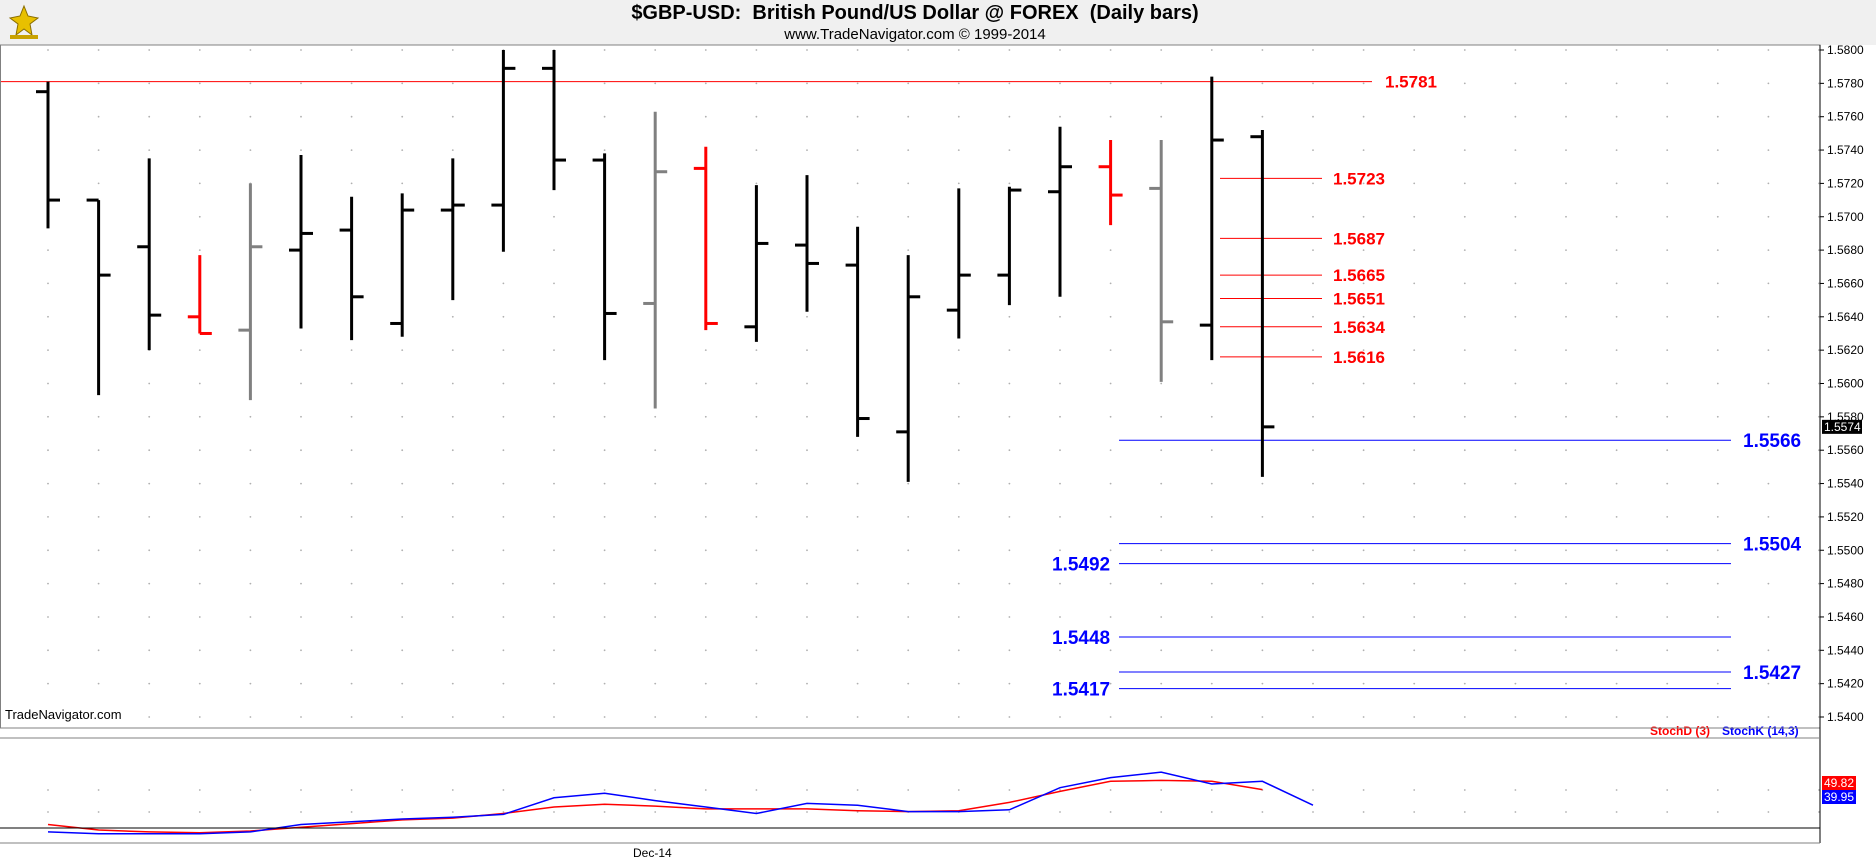  I want to click on y-tick-label: 1.5420, so click(1845, 684).